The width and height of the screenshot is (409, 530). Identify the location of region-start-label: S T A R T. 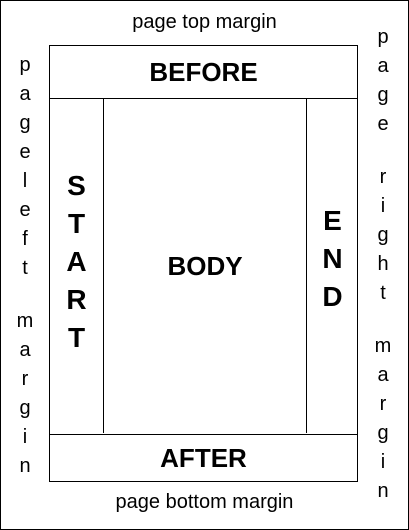
(76, 266).